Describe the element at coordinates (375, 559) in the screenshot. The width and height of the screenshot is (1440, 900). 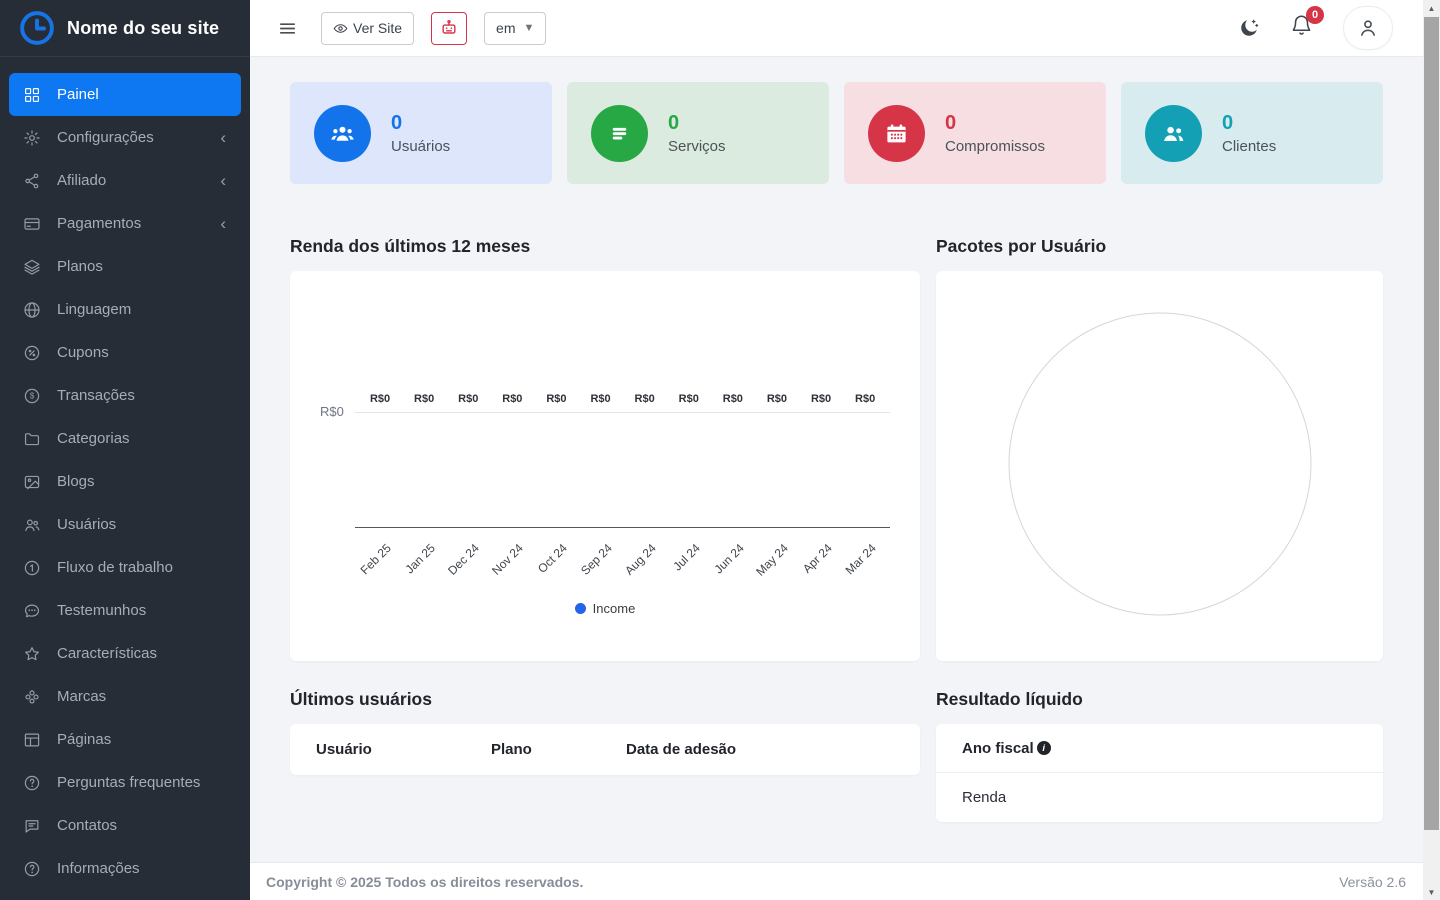
I see `chart-month-label: Feb 25` at that location.